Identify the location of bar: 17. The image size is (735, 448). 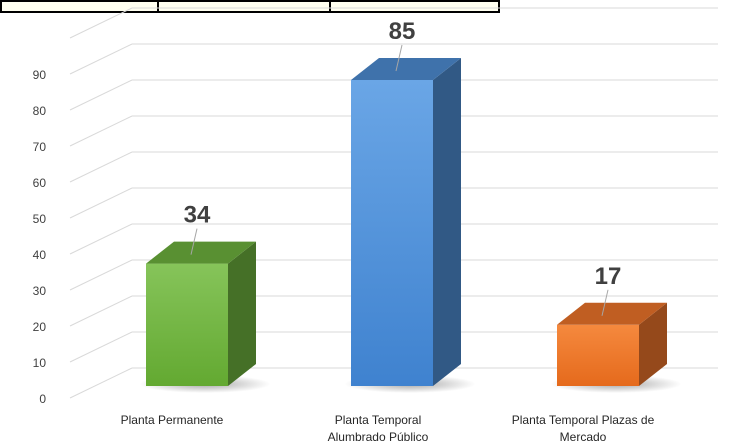
(616, 328).